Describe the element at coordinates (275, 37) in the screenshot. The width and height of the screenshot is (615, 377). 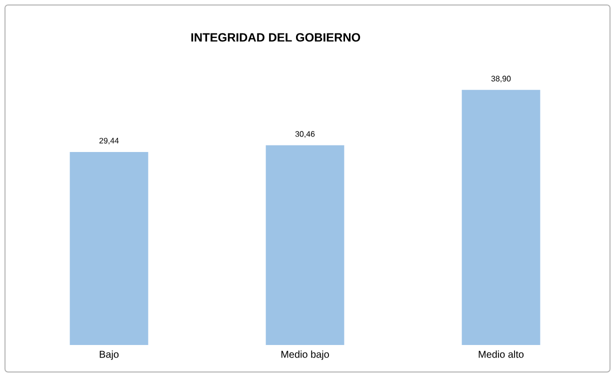
I see `chart-title: INTEGRIDAD DEL GOBIERNO` at that location.